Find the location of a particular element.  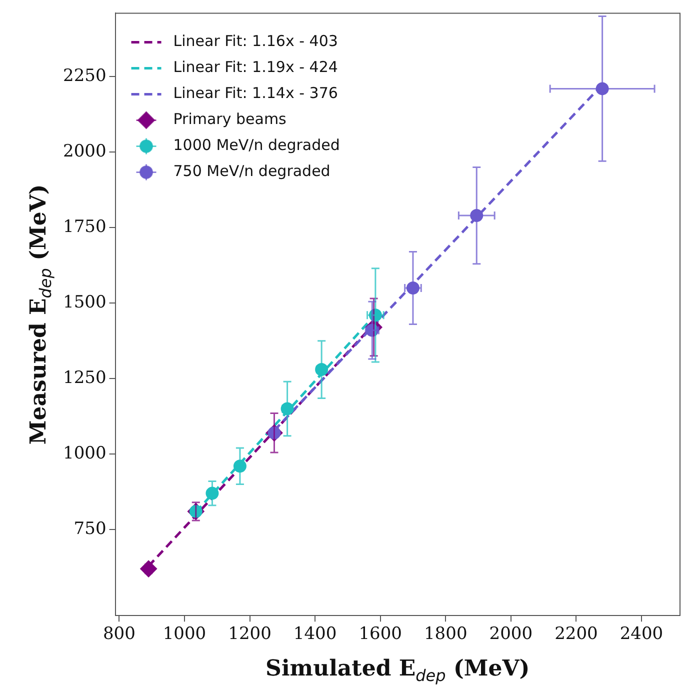

x-tick-label: 2400 is located at coordinates (642, 634).